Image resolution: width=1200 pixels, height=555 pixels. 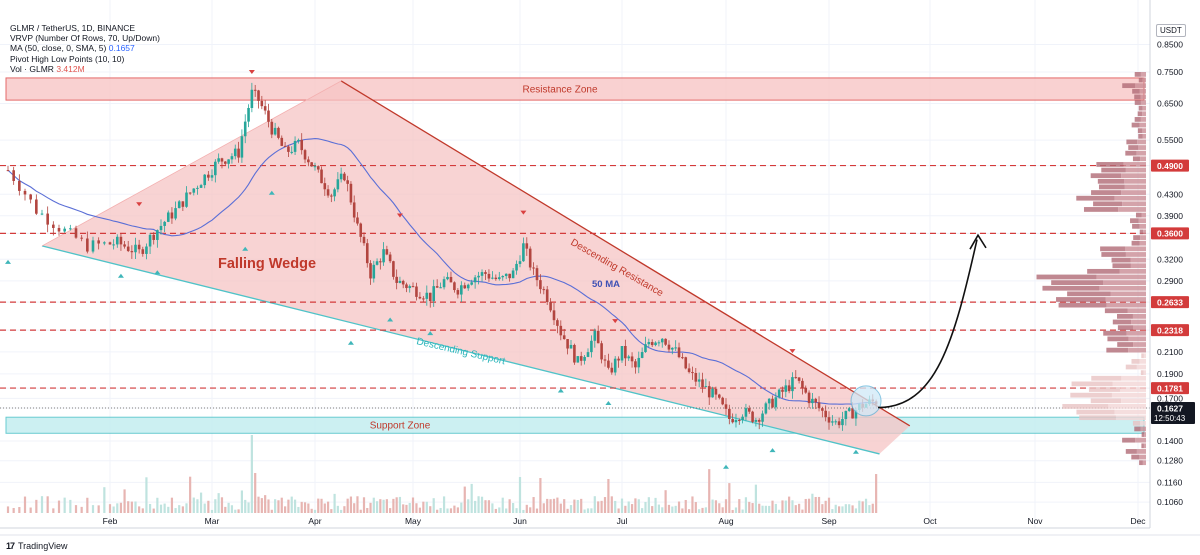 I want to click on currency-label: USDT, so click(x=1171, y=30).